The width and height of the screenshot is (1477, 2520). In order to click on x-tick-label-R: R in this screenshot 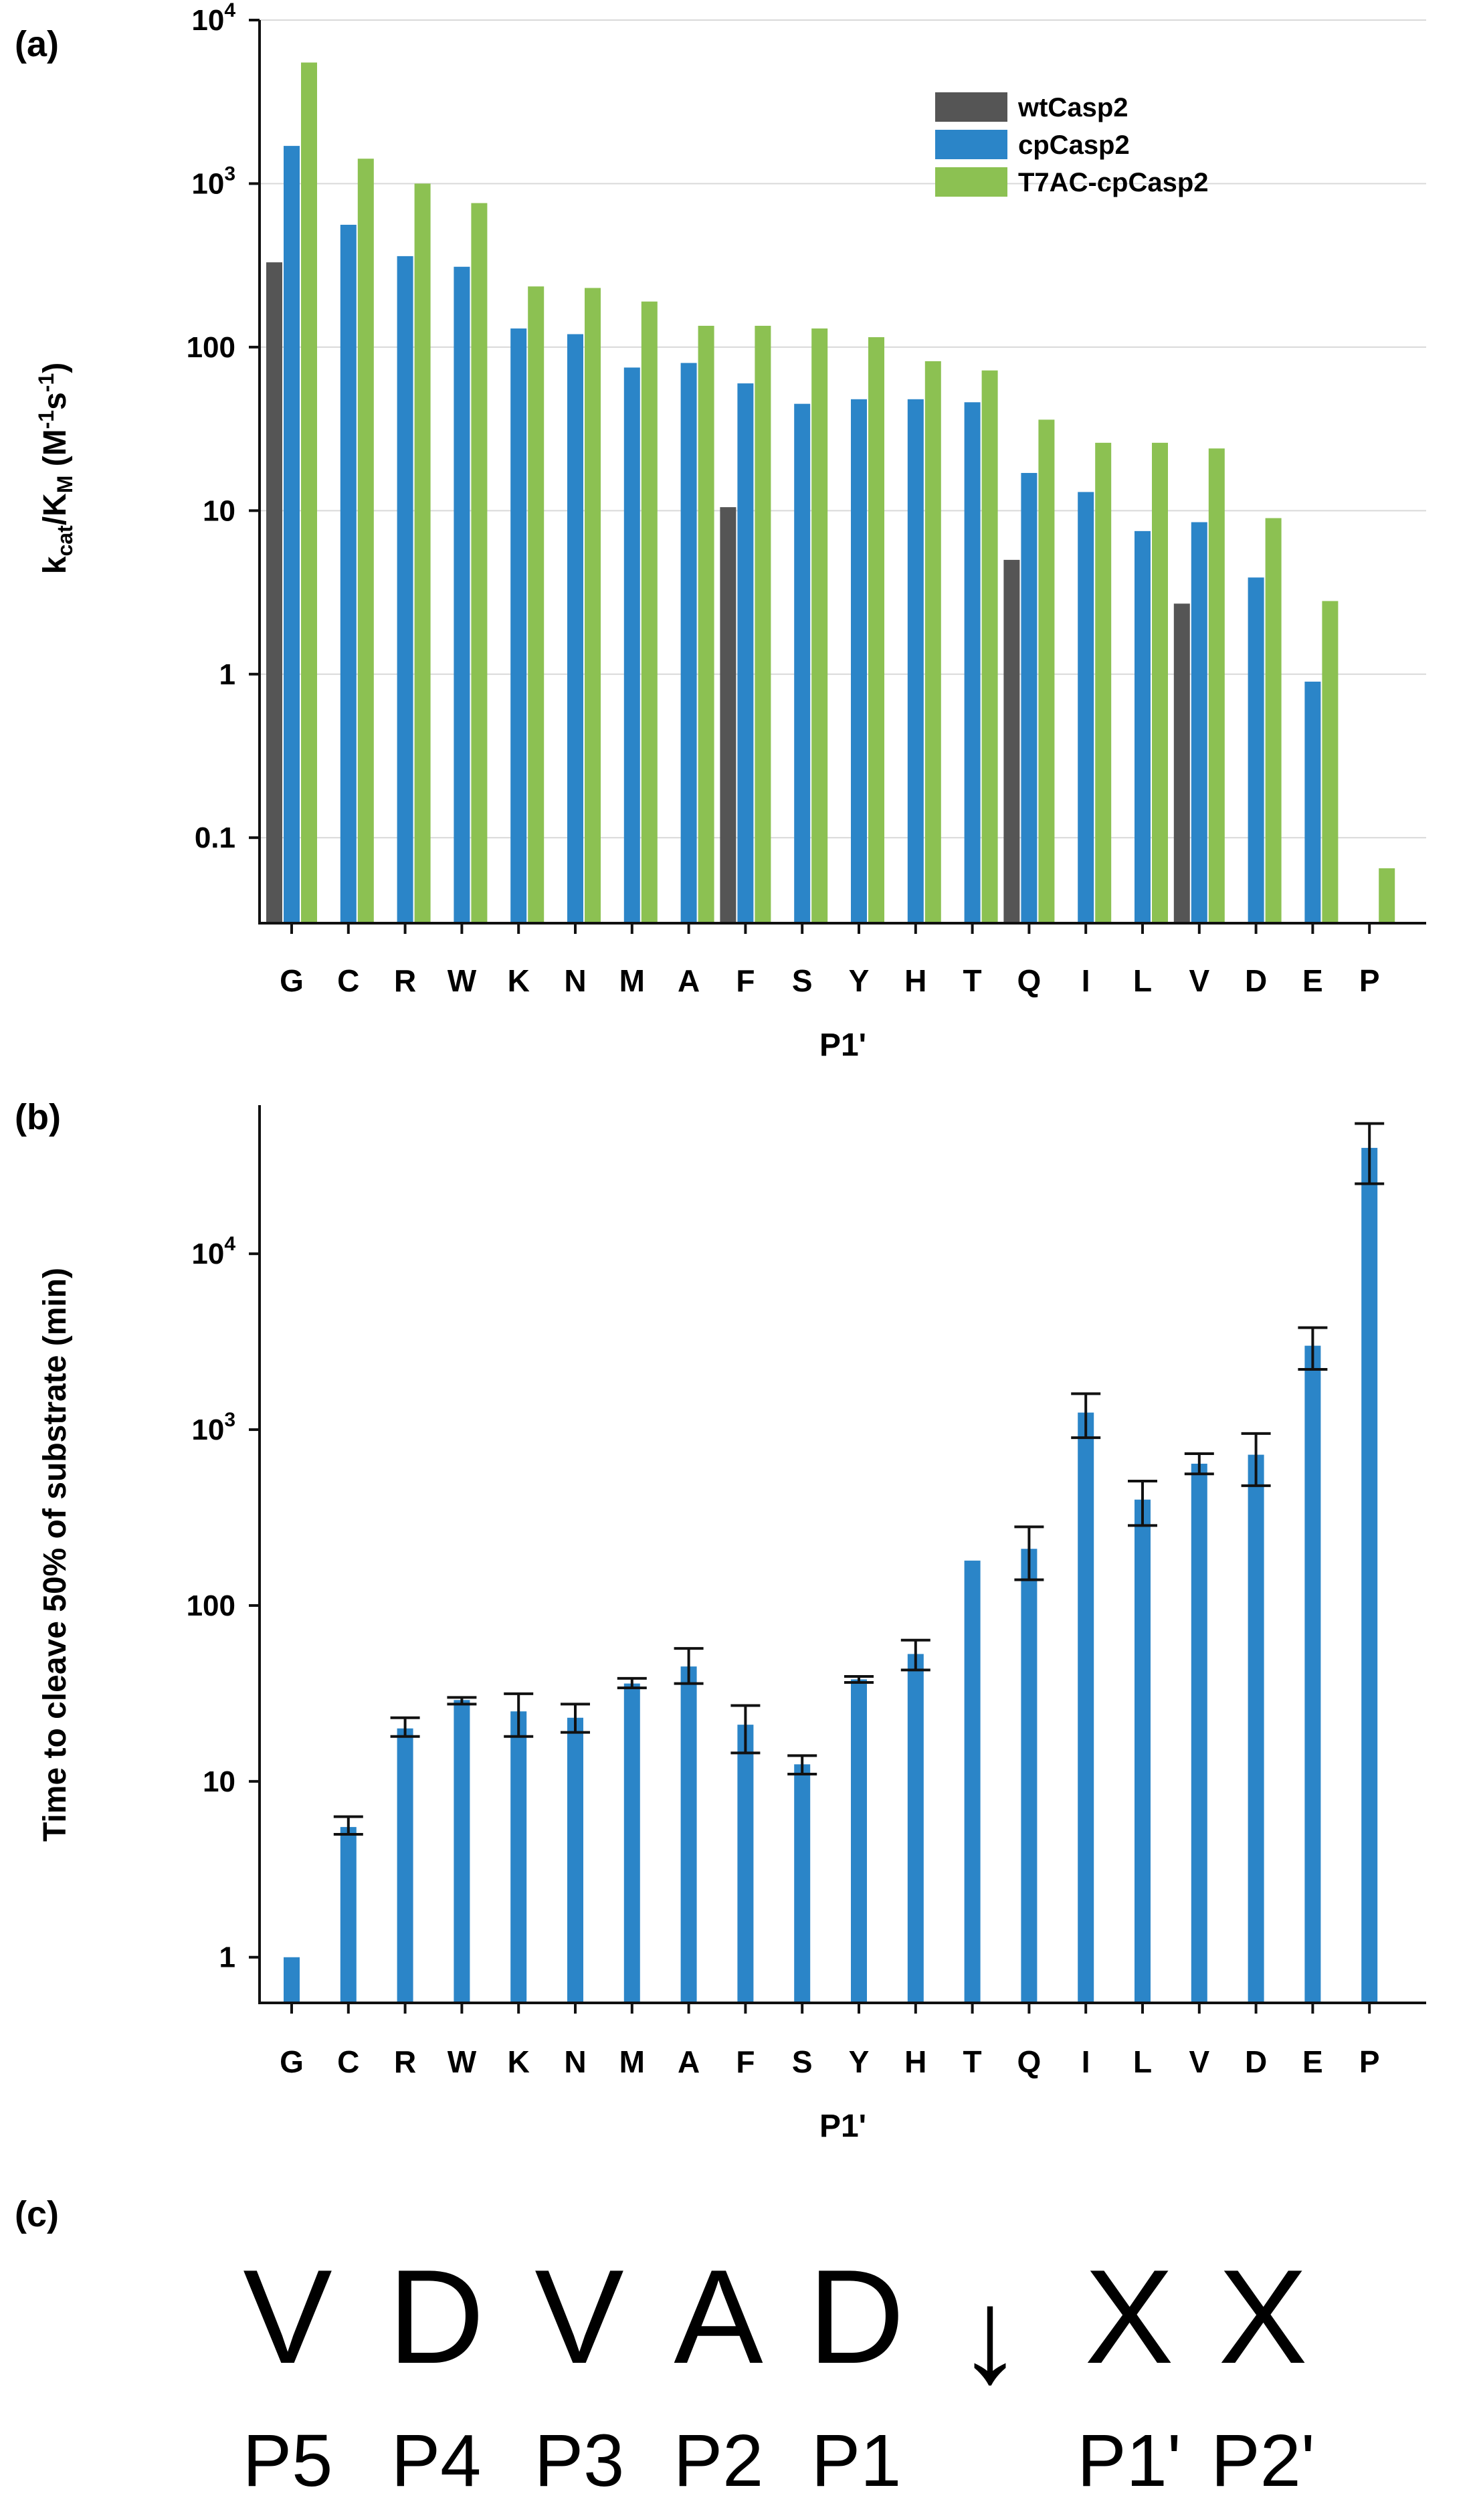, I will do `click(405, 980)`.